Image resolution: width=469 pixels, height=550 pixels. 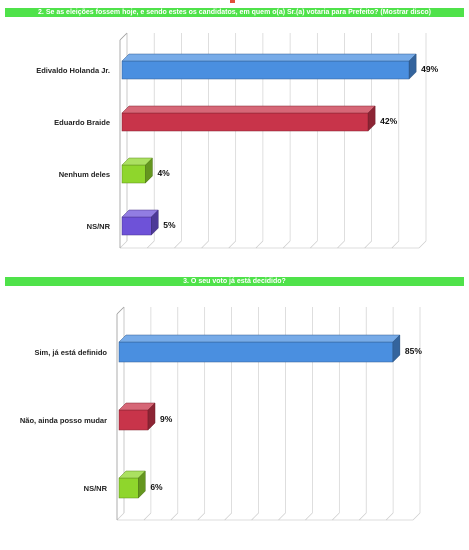 What do you see at coordinates (156, 487) in the screenshot?
I see `value-label-3: 6%` at bounding box center [156, 487].